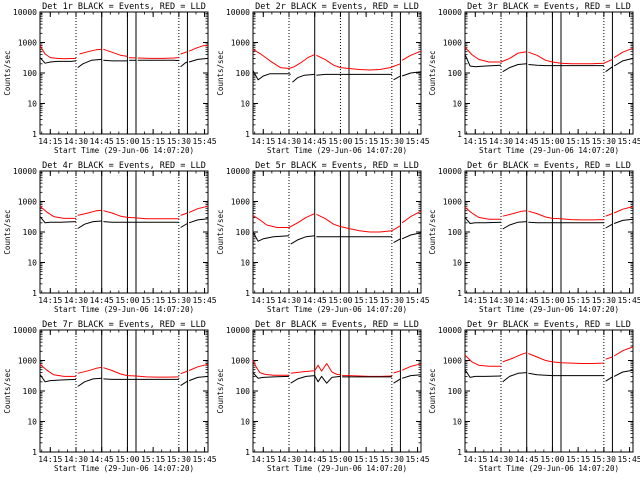 The height and width of the screenshot is (480, 640). Describe the element at coordinates (337, 325) in the screenshot. I see `panel-title: Det 8r BLACK = Events, RED = LLD` at that location.